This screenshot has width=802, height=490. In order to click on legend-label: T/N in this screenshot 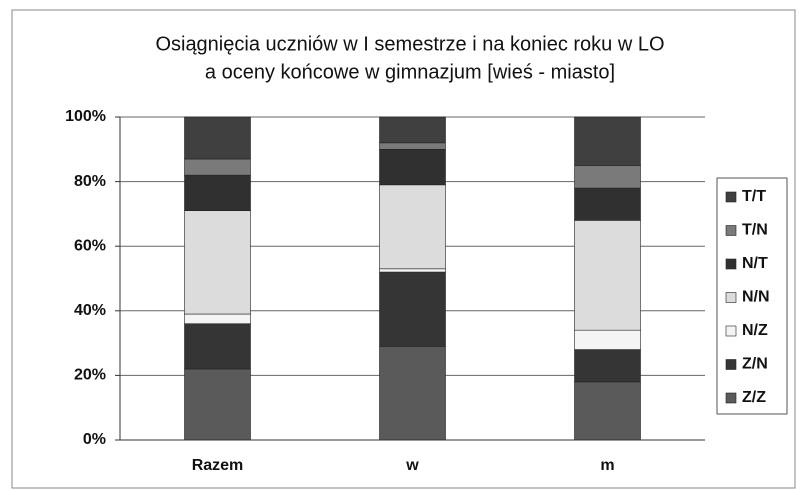, I will do `click(755, 230)`.